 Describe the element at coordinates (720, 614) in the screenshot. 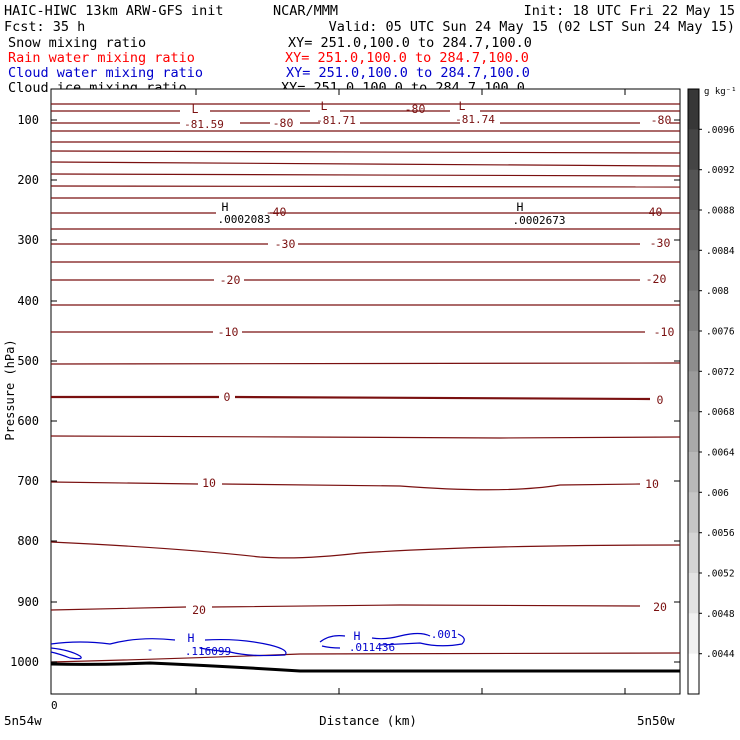

I see `colorbar-tick-label: .0048` at that location.